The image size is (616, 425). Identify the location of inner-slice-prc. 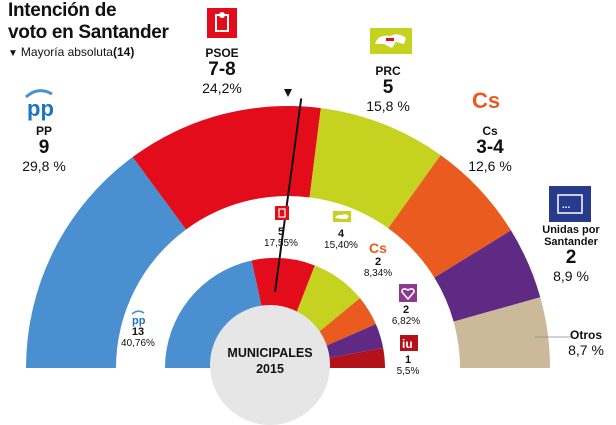
(326, 301).